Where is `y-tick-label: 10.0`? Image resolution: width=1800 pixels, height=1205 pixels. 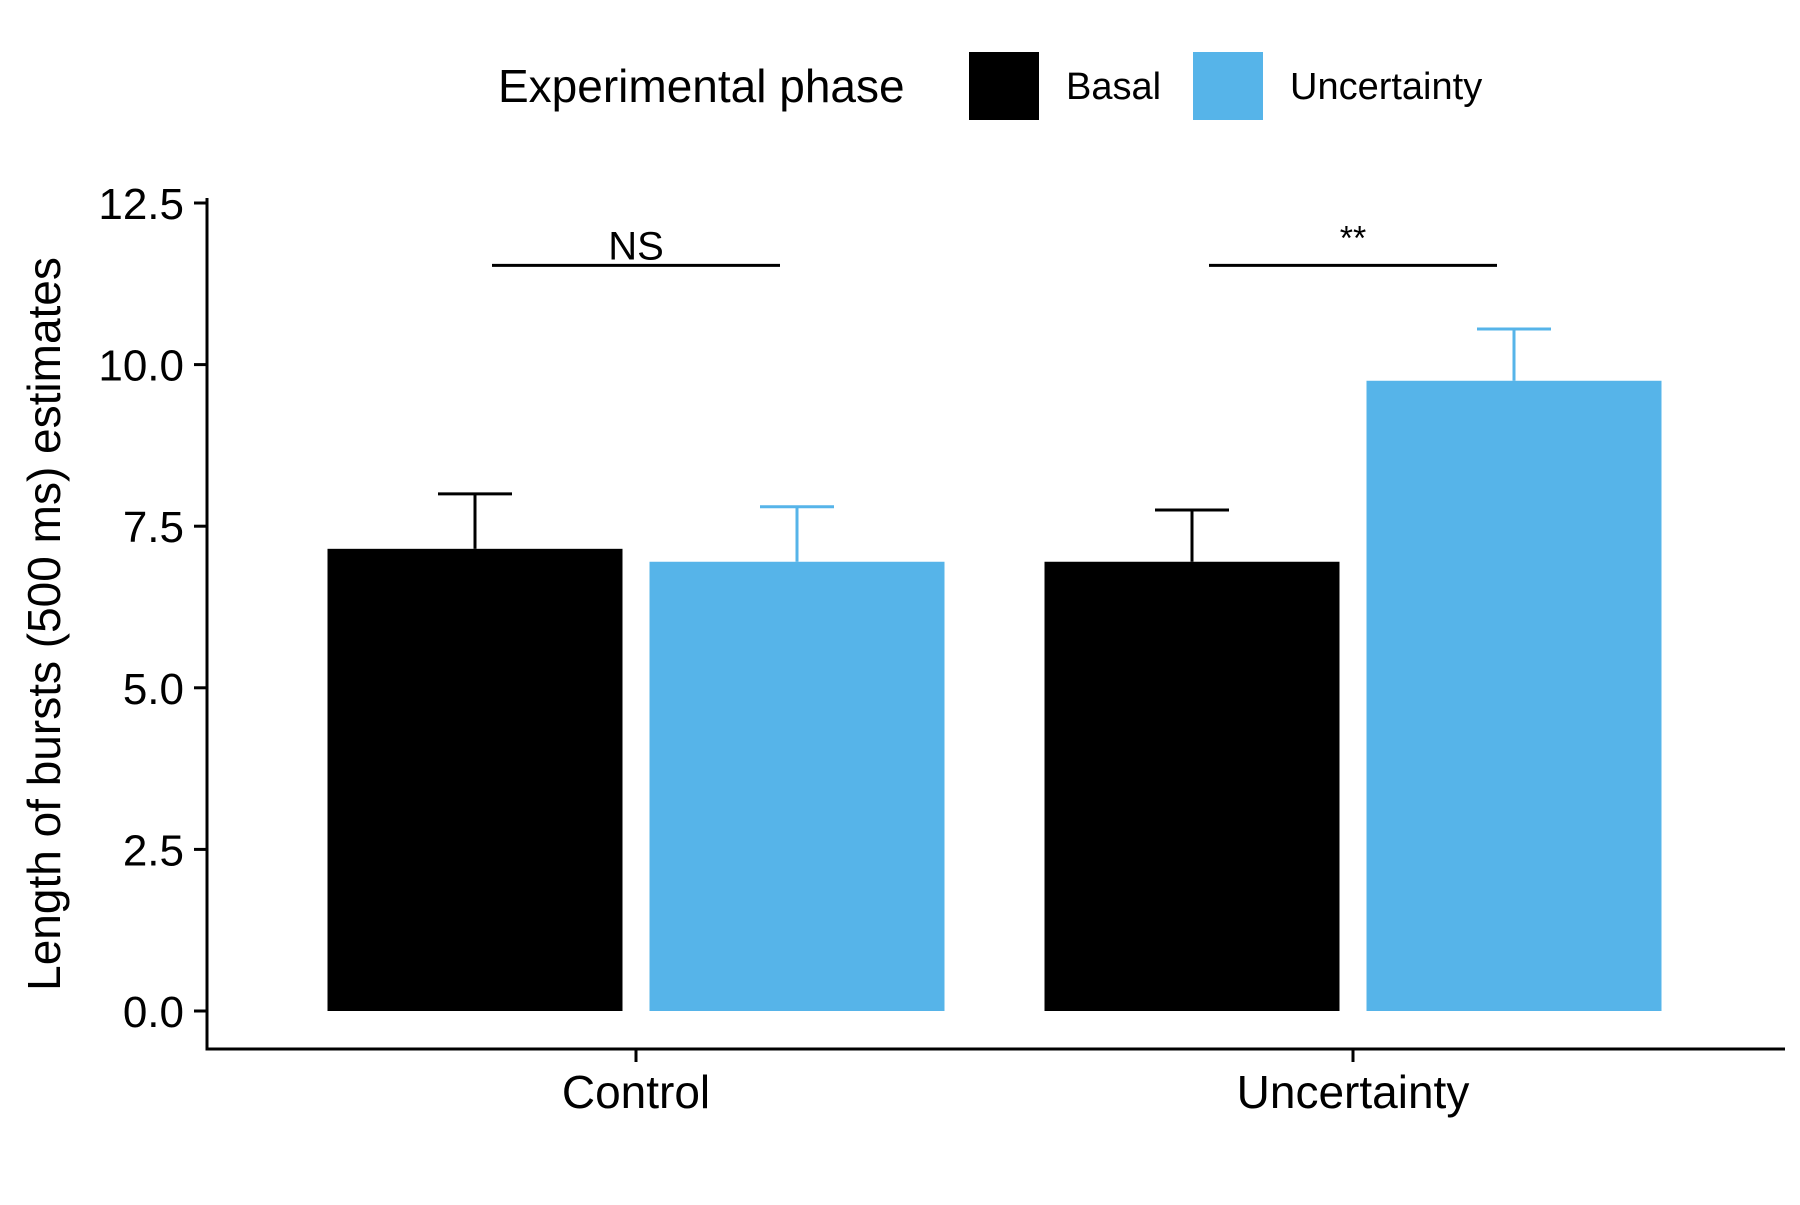 y-tick-label: 10.0 is located at coordinates (141, 366).